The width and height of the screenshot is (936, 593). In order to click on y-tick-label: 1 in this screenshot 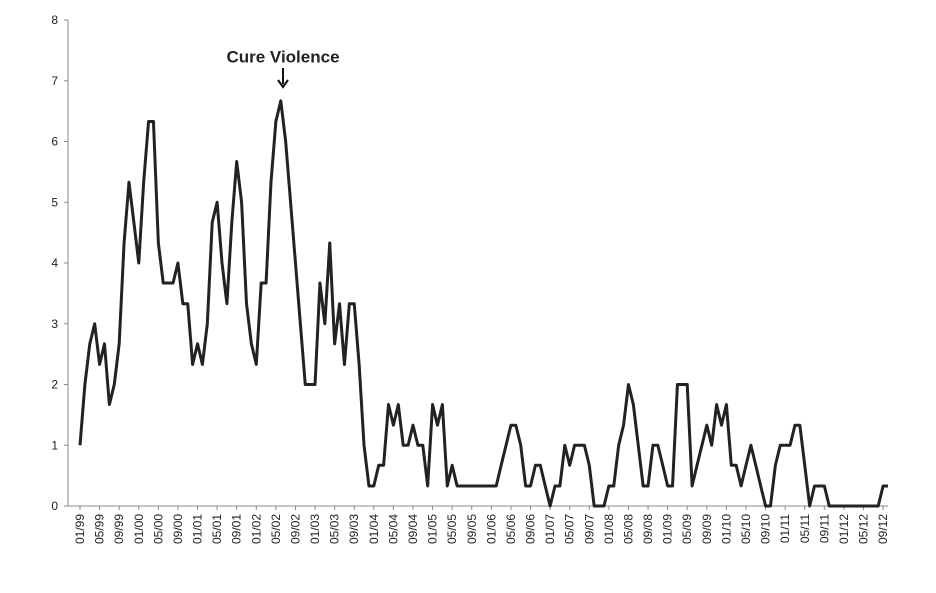, I will do `click(54, 445)`.